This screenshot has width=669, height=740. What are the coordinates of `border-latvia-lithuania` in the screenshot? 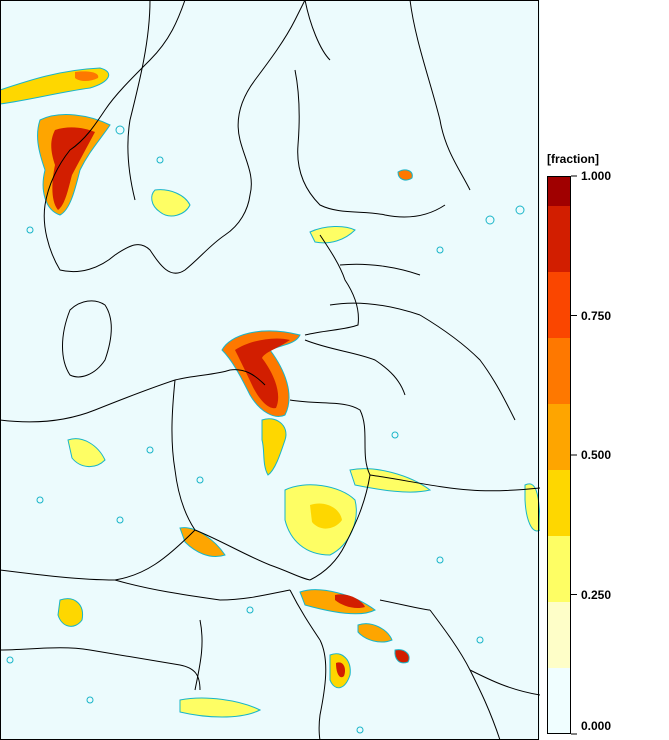 It's located at (375, 309).